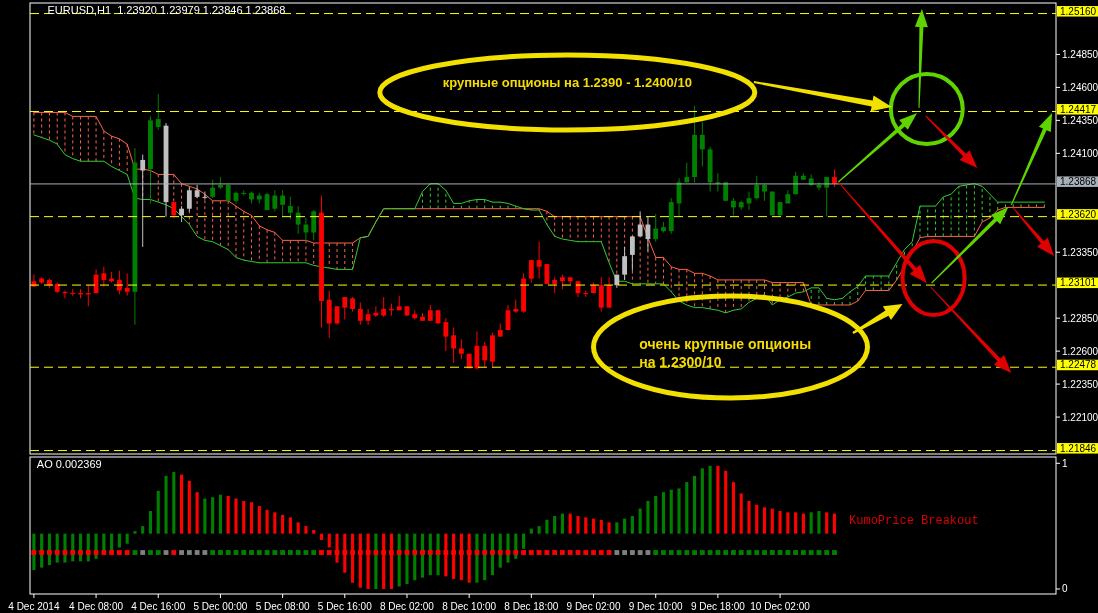 This screenshot has width=1098, height=613. I want to click on ref-line-label: 1.23620, so click(1078, 214).